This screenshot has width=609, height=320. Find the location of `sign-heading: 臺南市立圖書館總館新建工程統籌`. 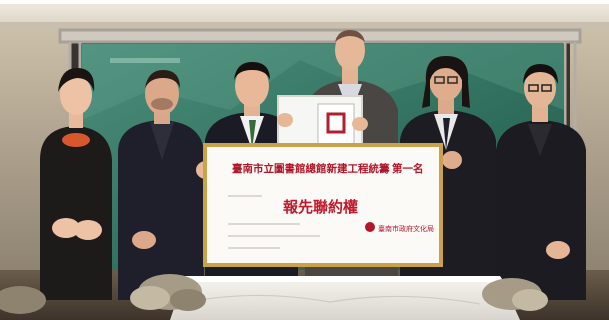

sign-heading: 臺南市立圖書館總館新建工程統籌 is located at coordinates (311, 168).